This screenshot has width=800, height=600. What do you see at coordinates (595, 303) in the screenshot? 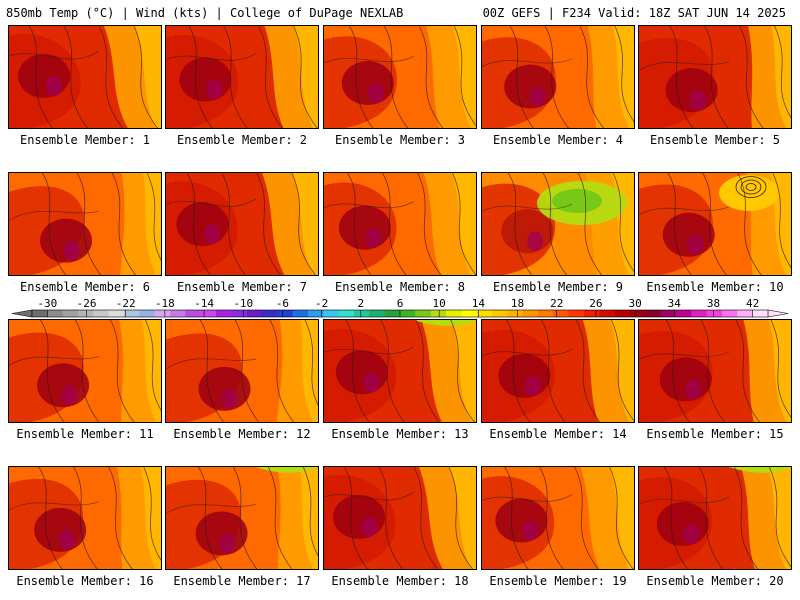
I see `colorbar-tick-label: 26` at bounding box center [595, 303].